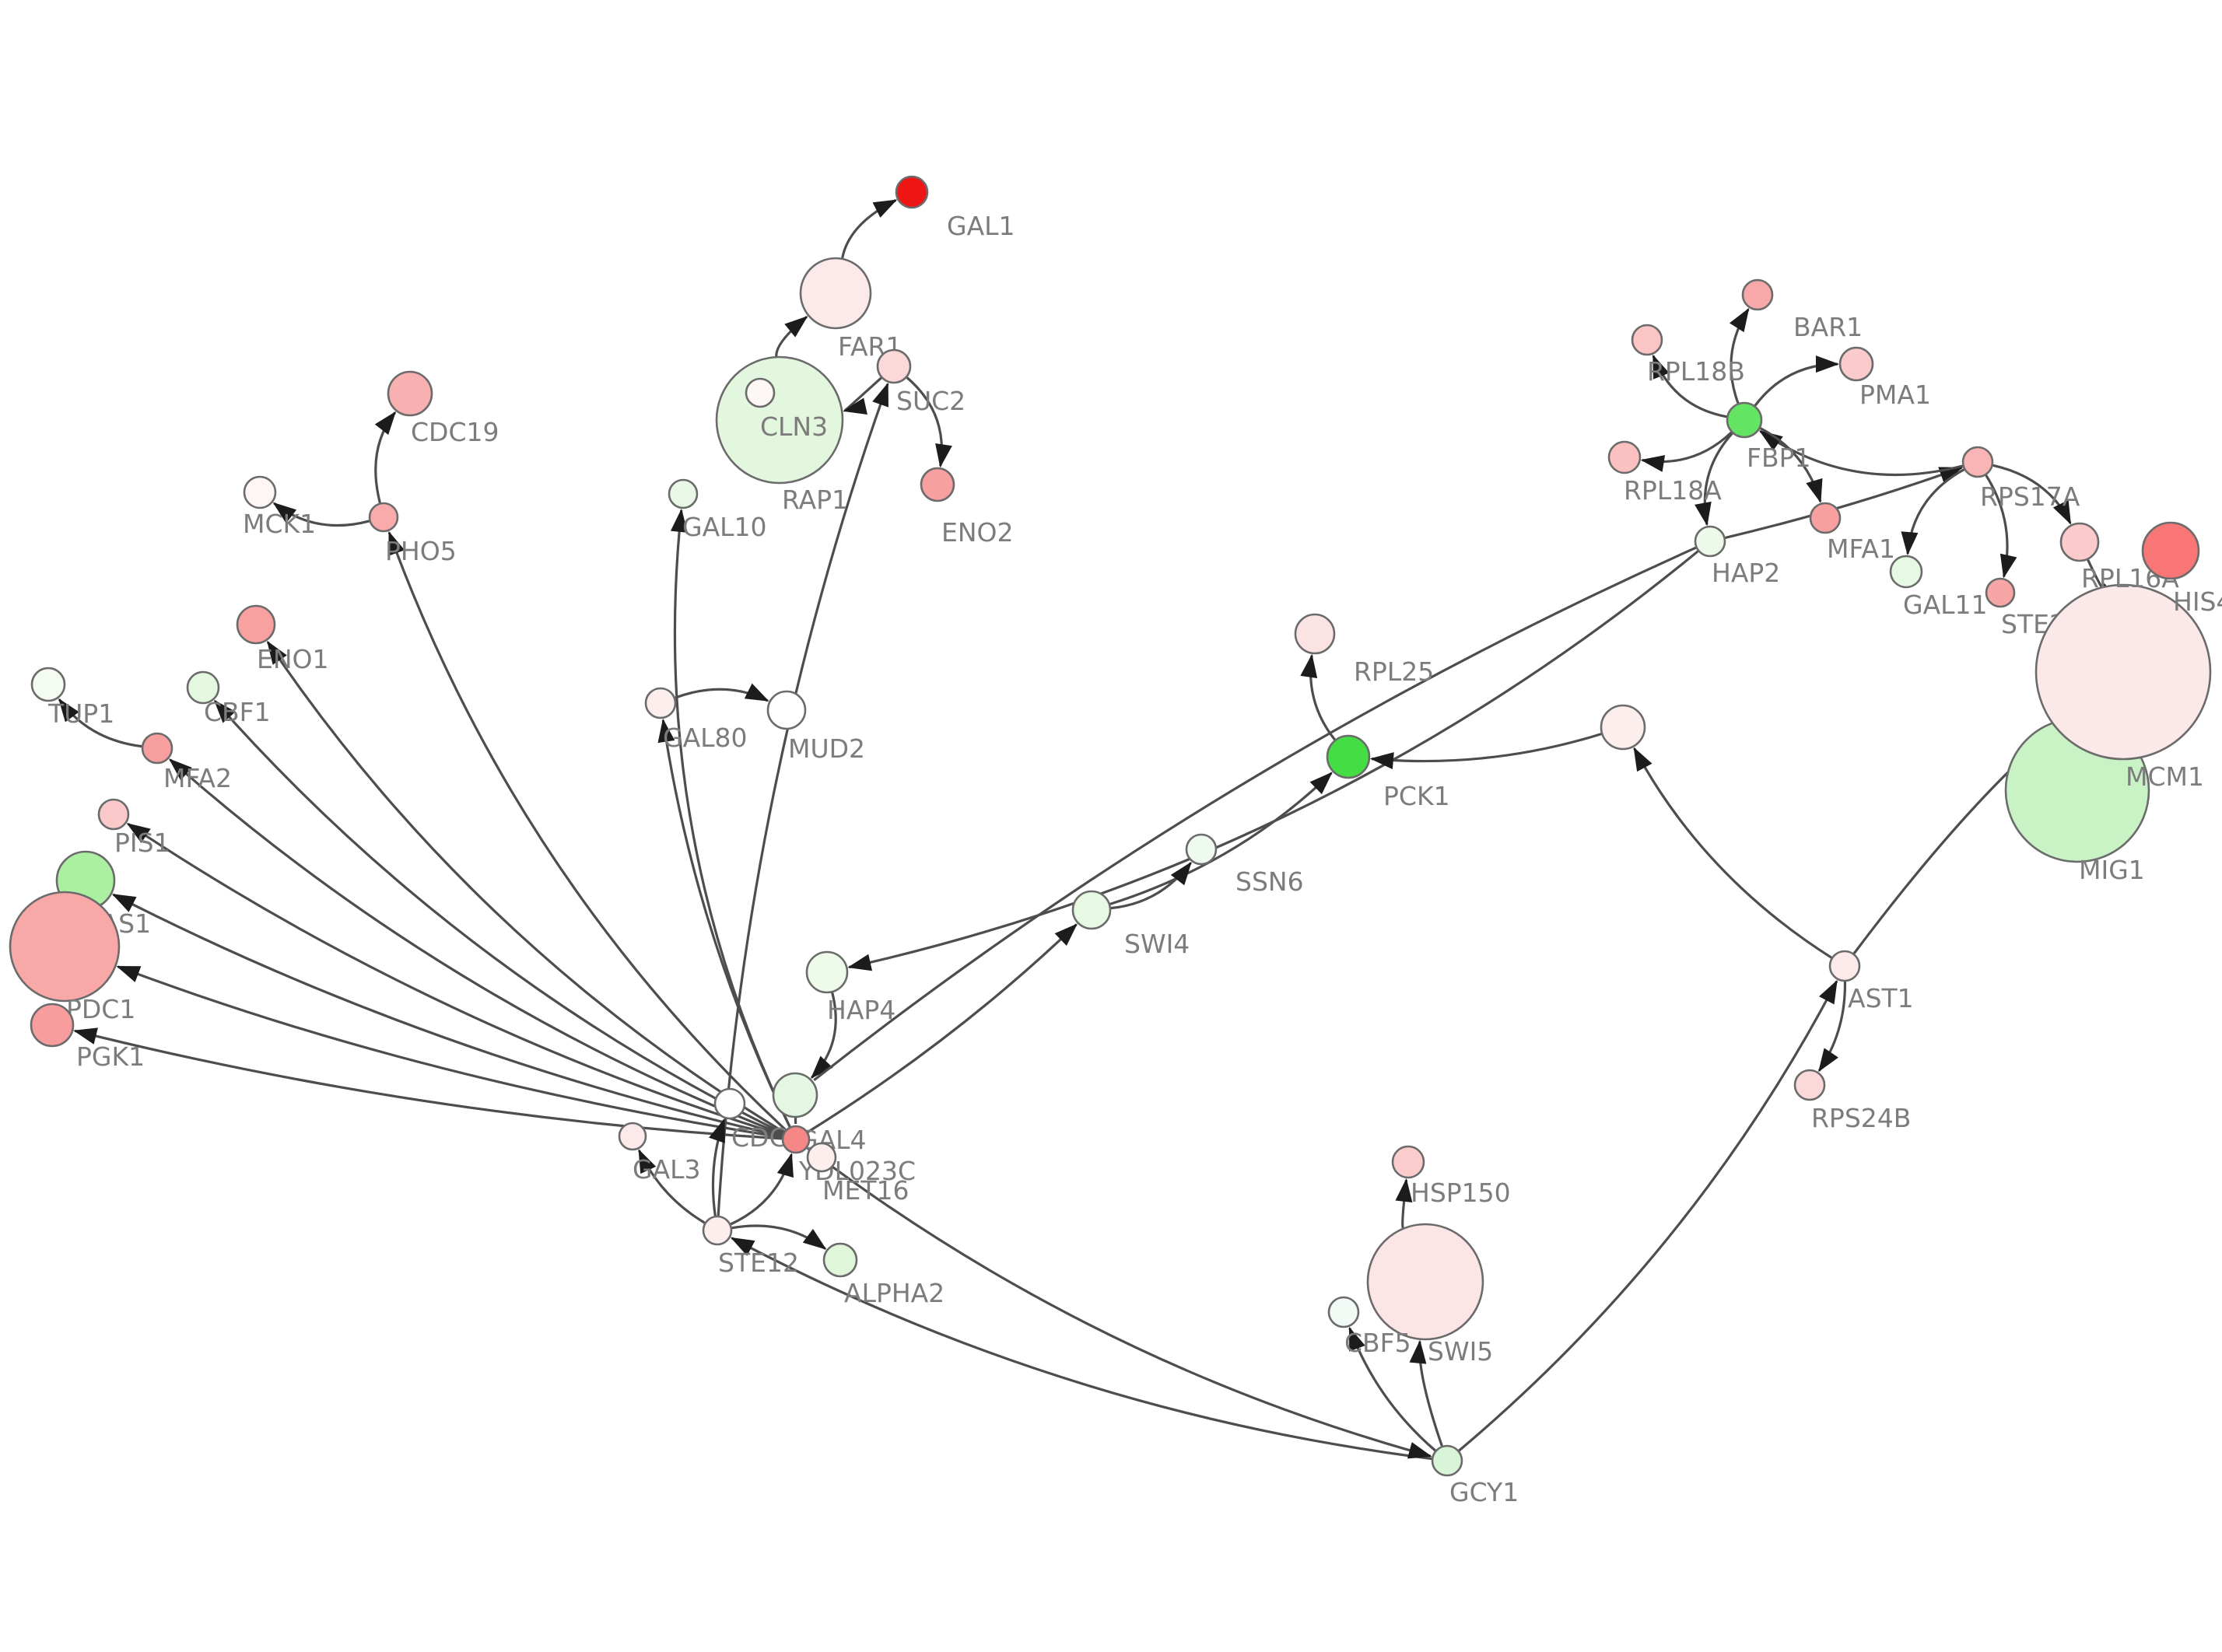 Image resolution: width=2222 pixels, height=1652 pixels. What do you see at coordinates (937, 484) in the screenshot?
I see `node-ENO2` at bounding box center [937, 484].